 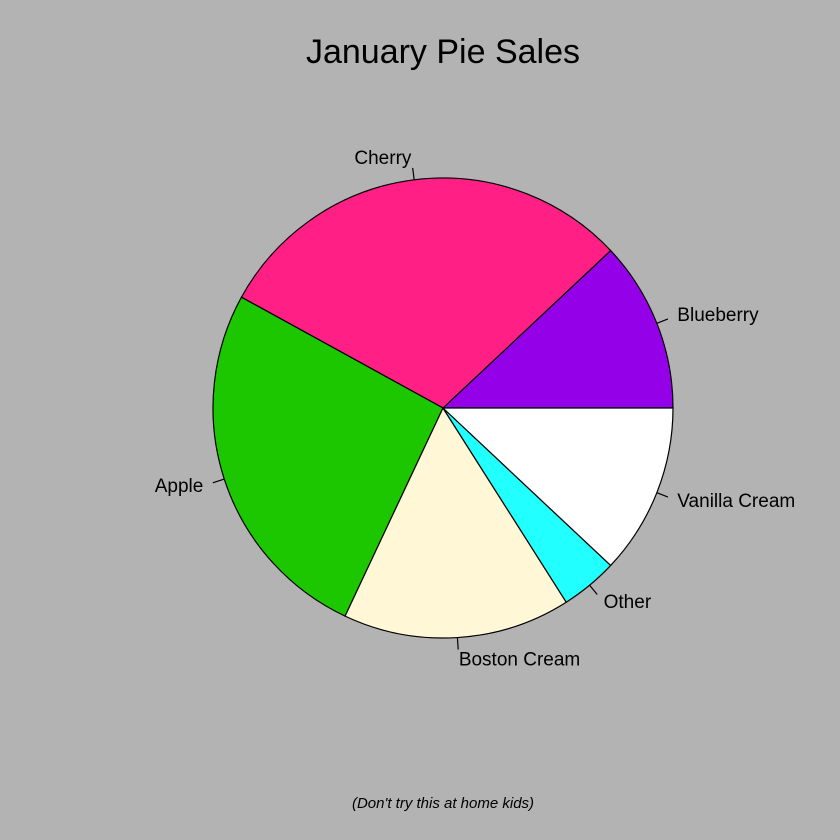 What do you see at coordinates (179, 486) in the screenshot?
I see `slice-label: Apple` at bounding box center [179, 486].